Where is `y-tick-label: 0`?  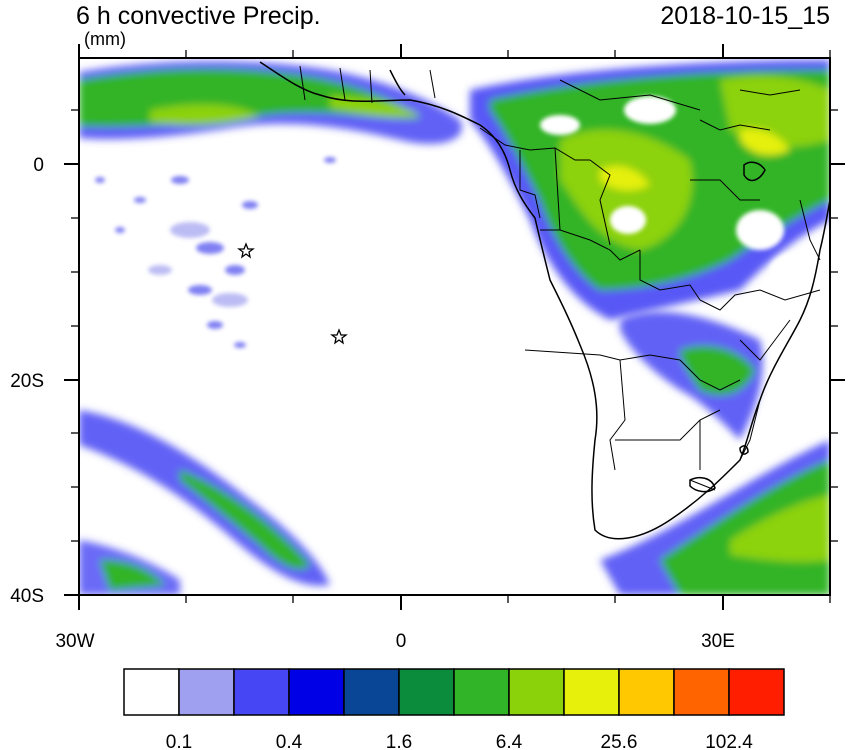 y-tick-label: 0 is located at coordinates (38, 165).